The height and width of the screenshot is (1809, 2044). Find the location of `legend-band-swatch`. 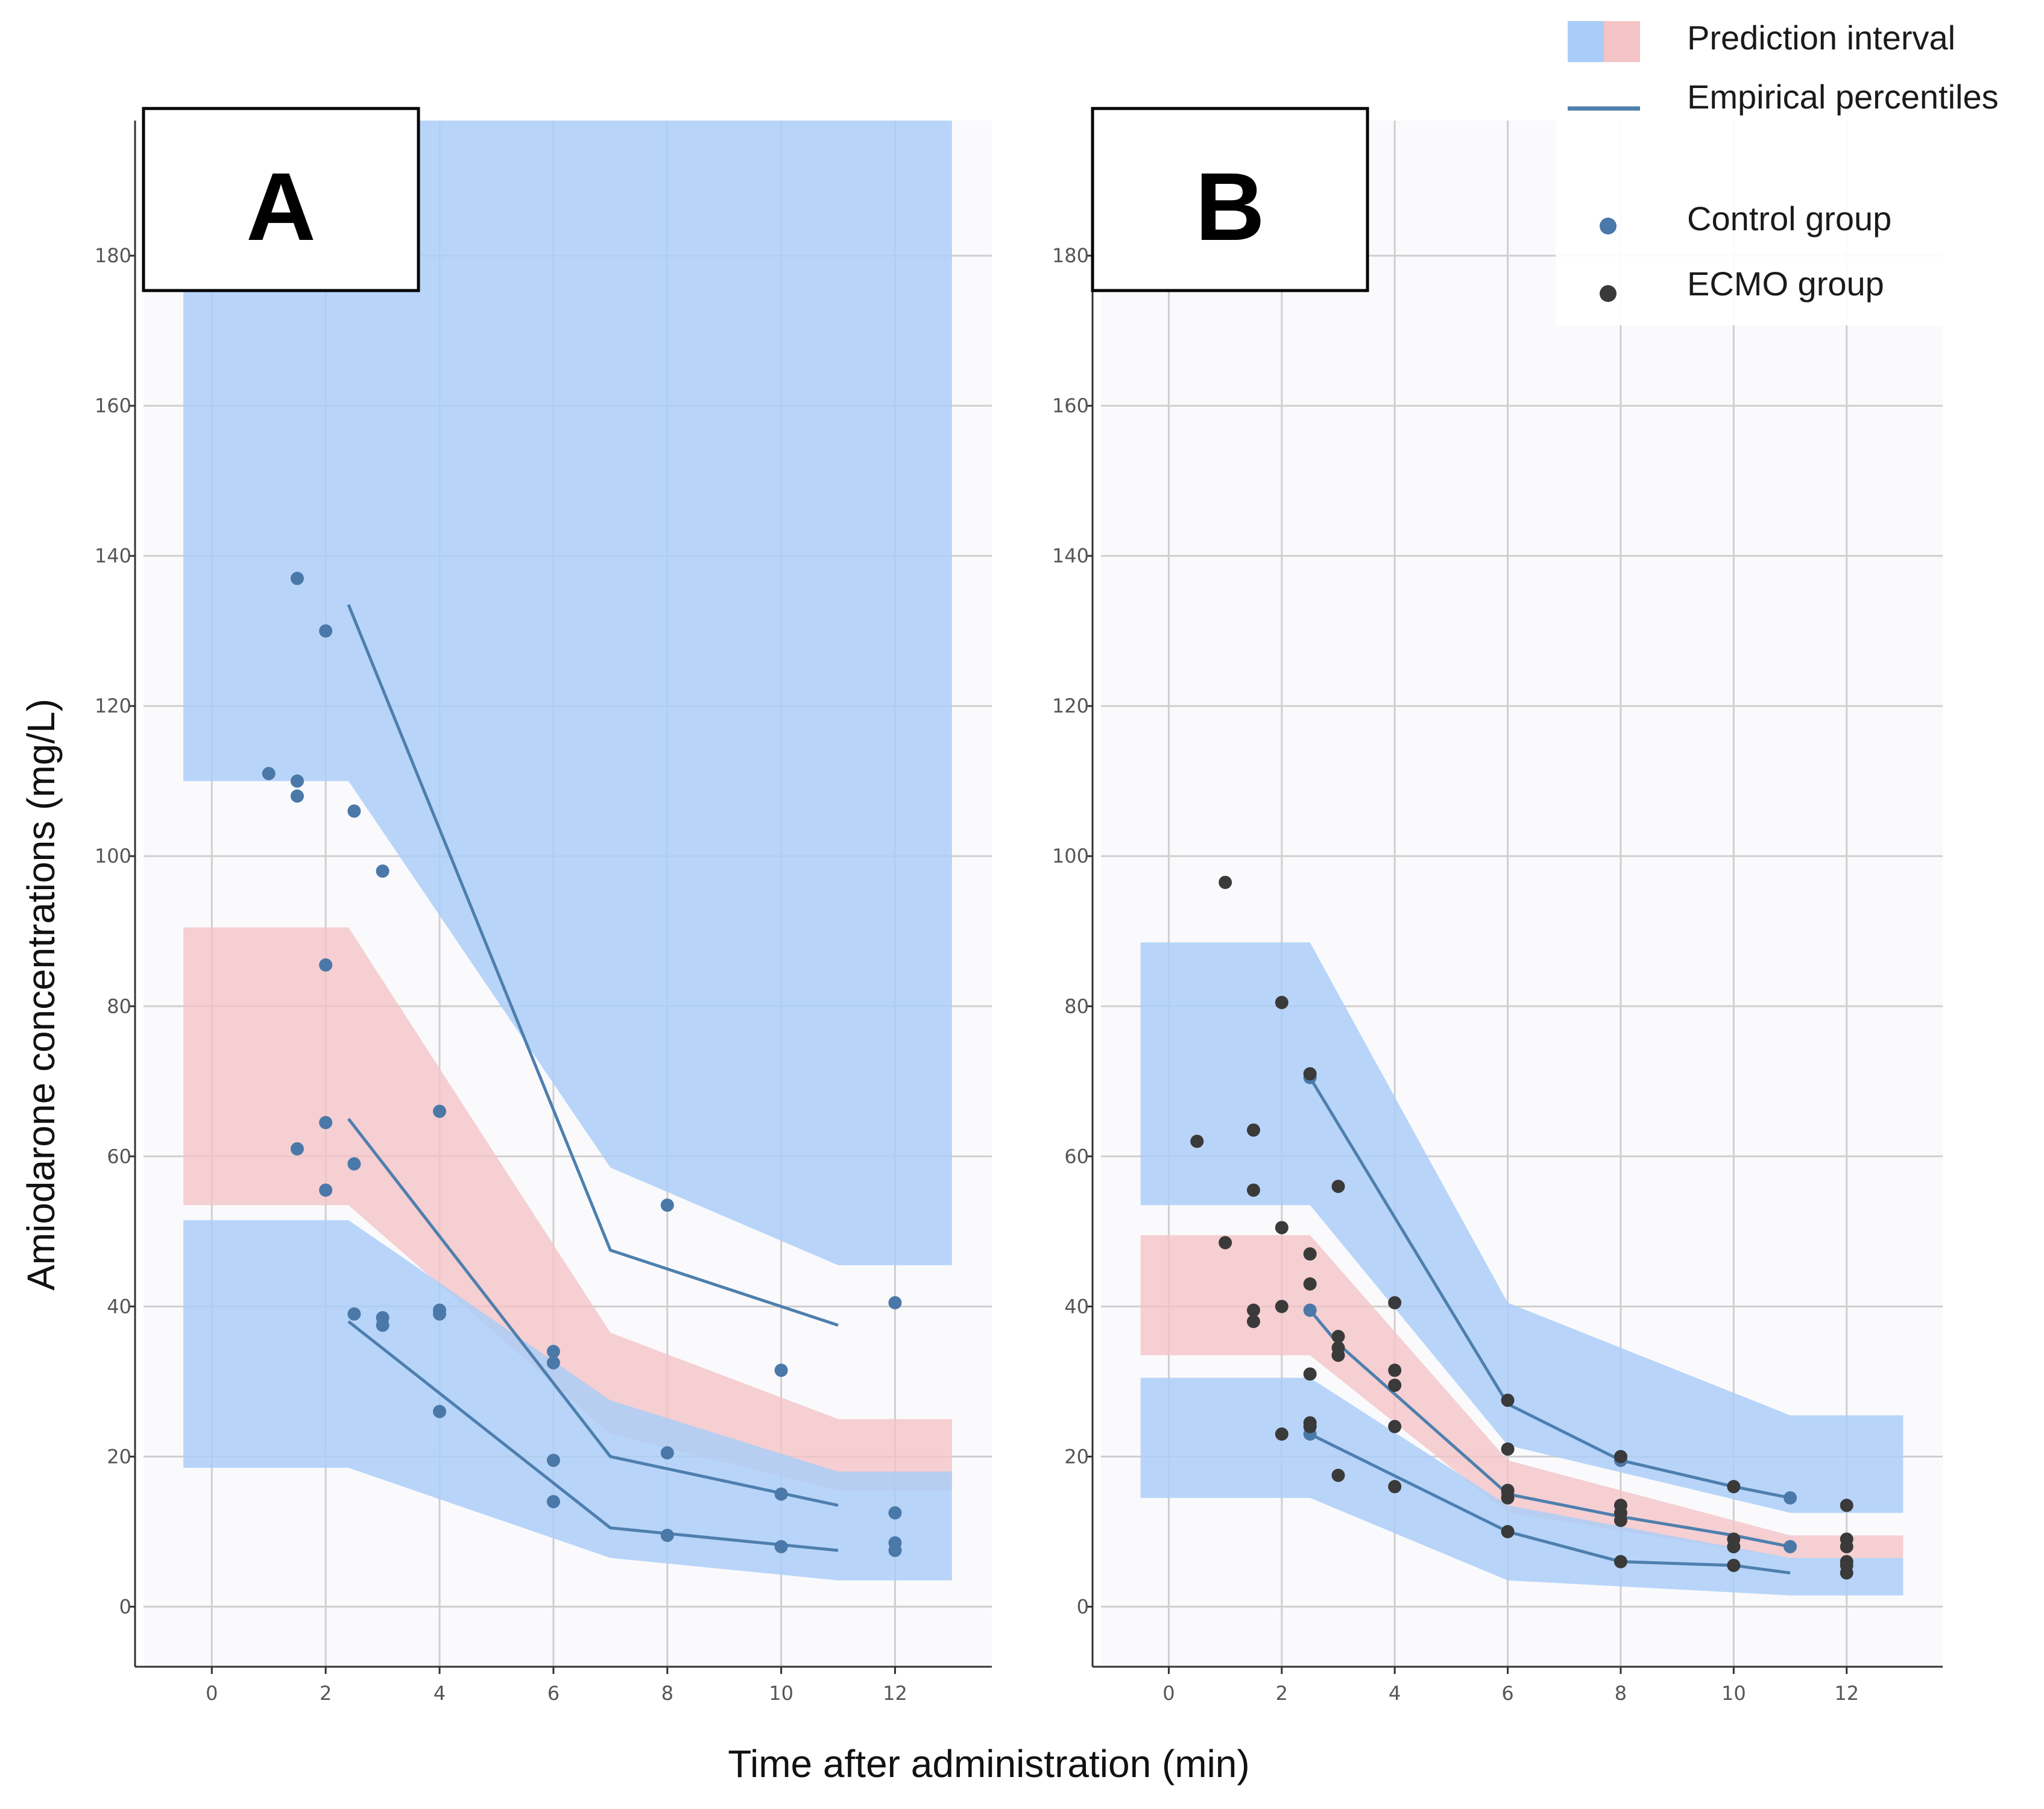

legend-band-swatch is located at coordinates (1604, 41).